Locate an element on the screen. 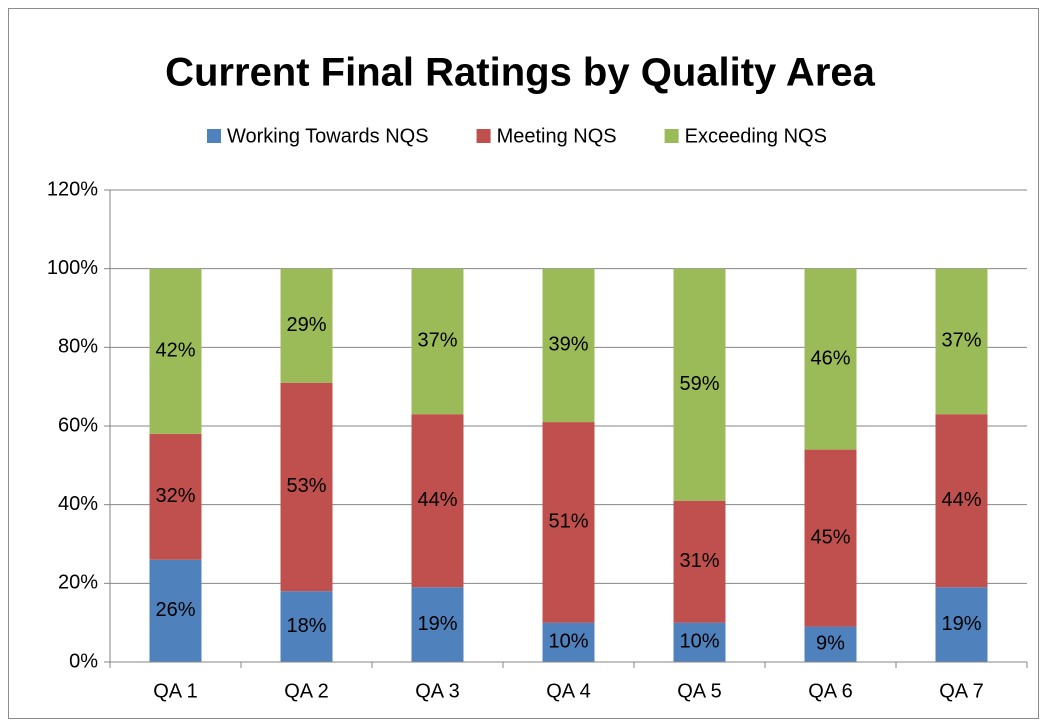 The width and height of the screenshot is (1040, 720). data-label: 32% is located at coordinates (175, 496).